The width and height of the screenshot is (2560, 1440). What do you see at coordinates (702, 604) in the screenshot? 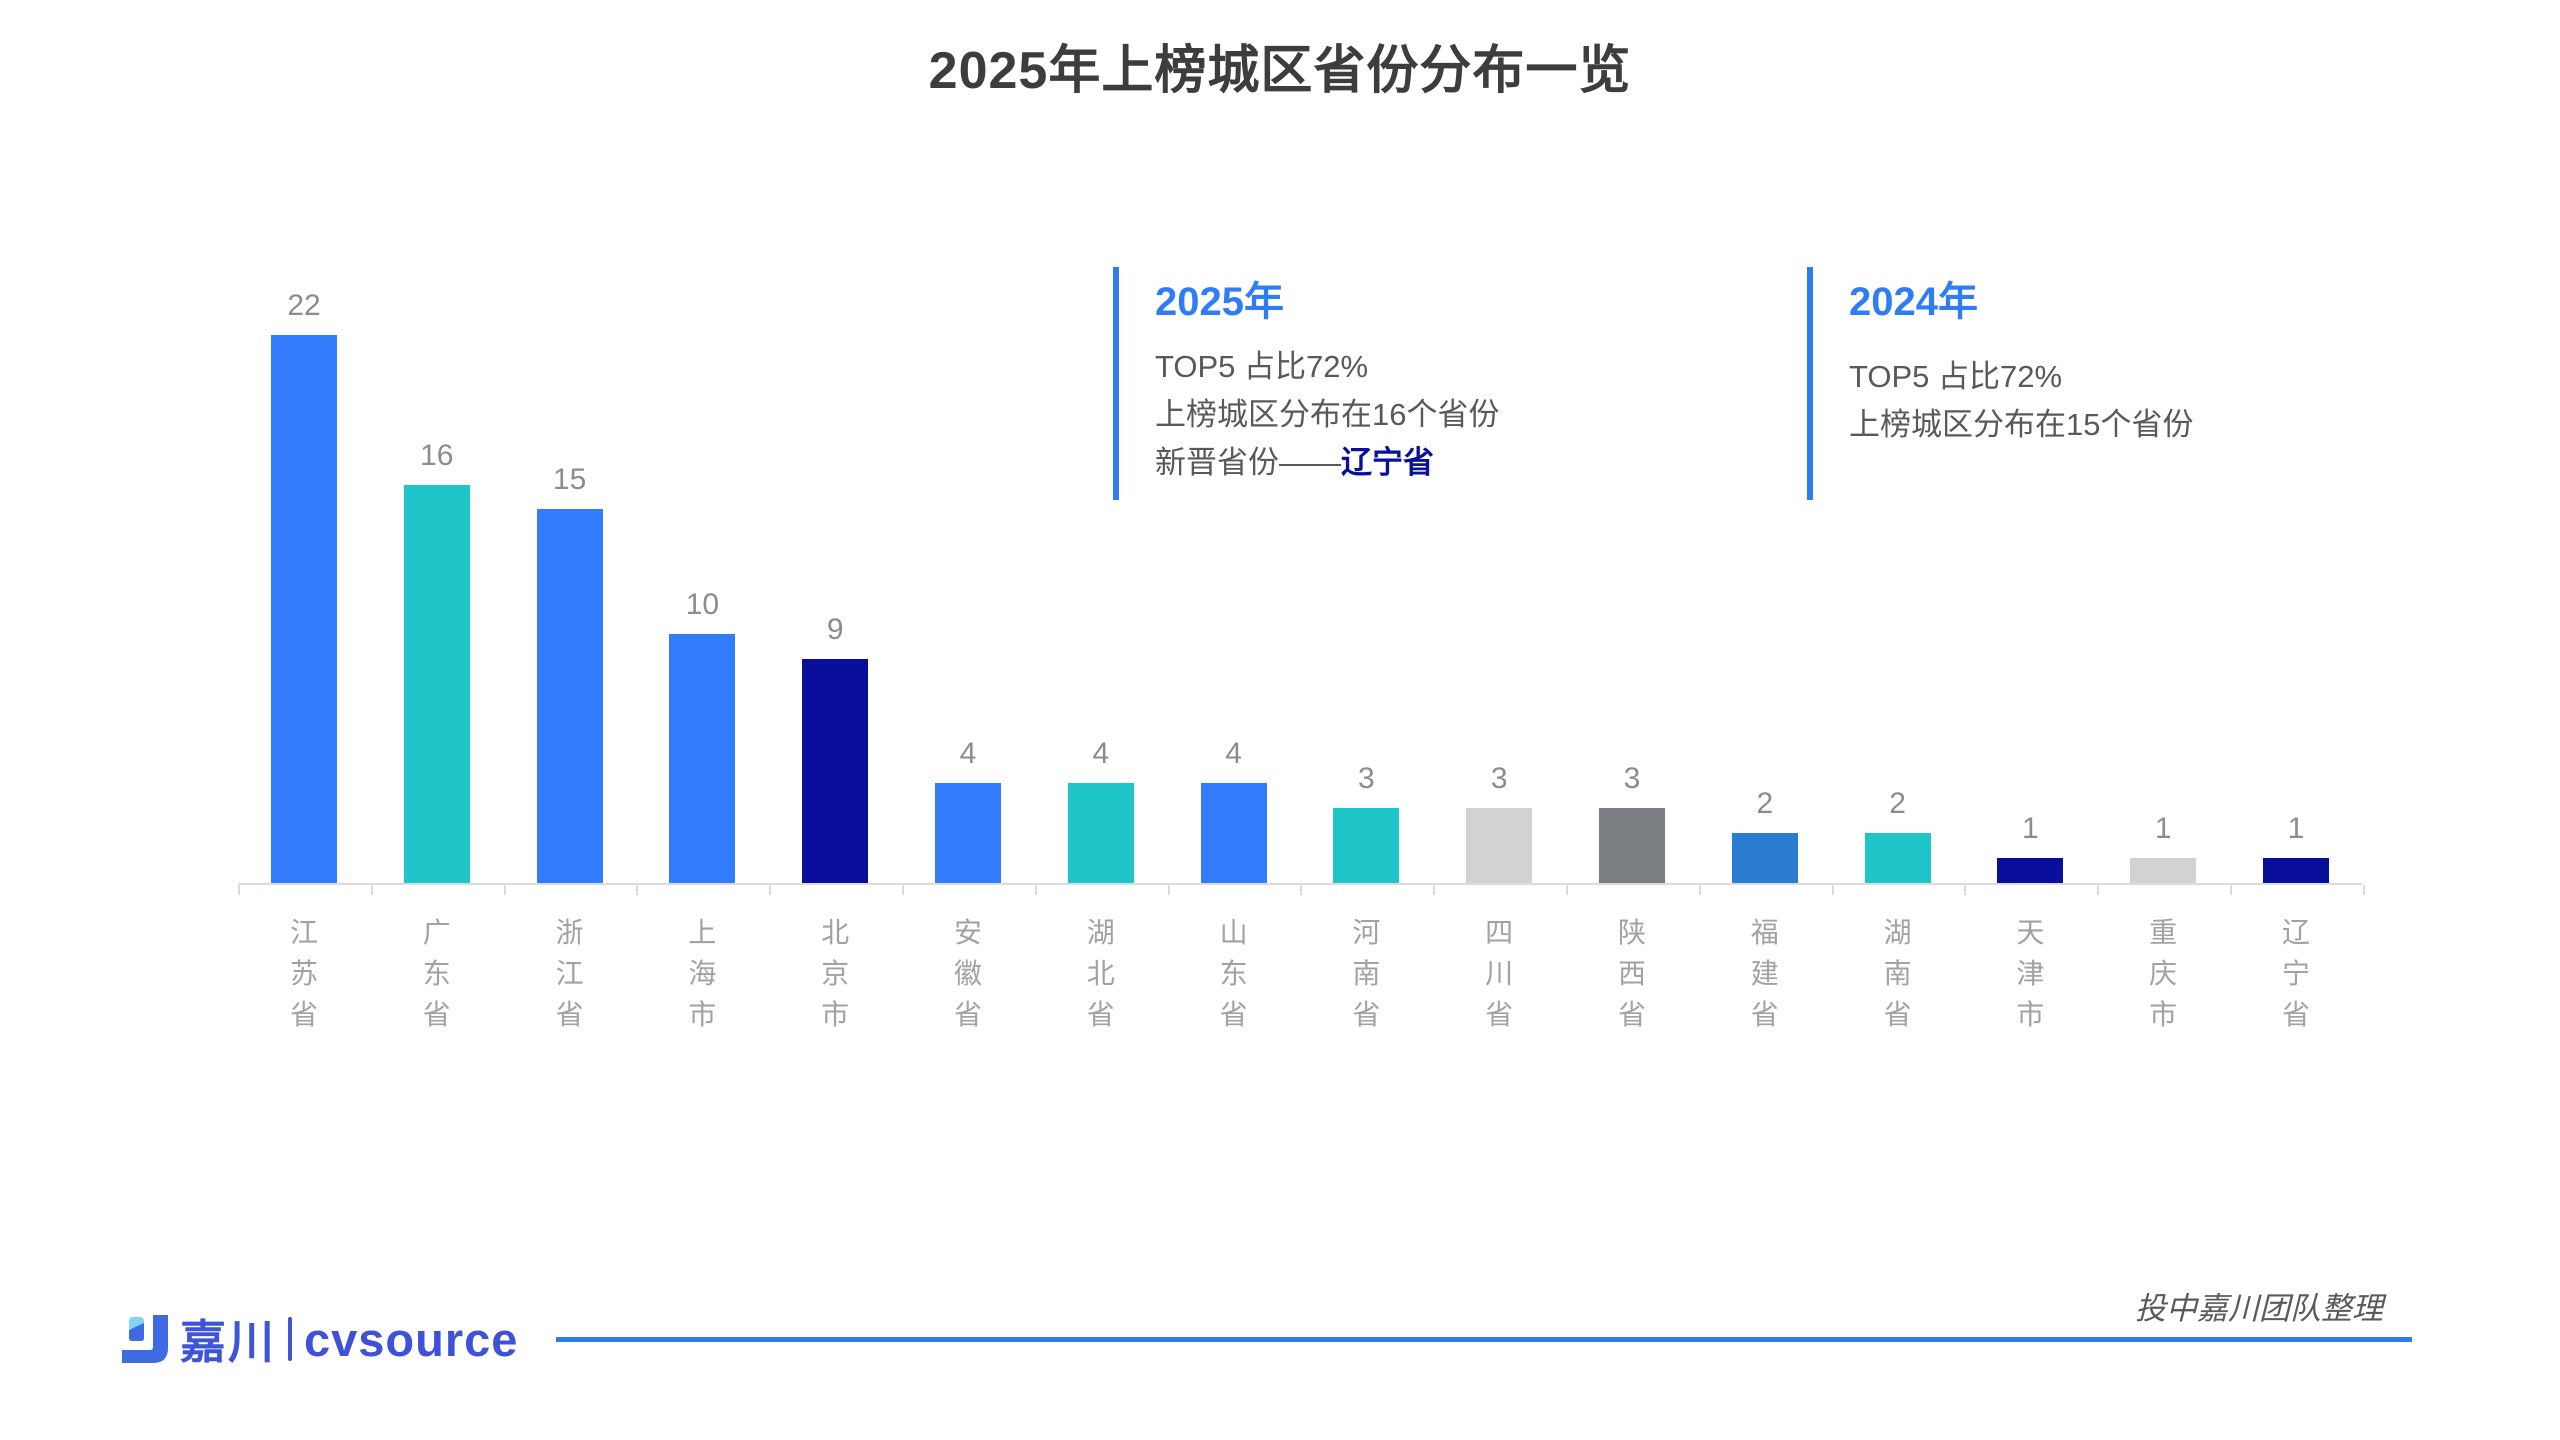
I see `bar-value-label: 10` at bounding box center [702, 604].